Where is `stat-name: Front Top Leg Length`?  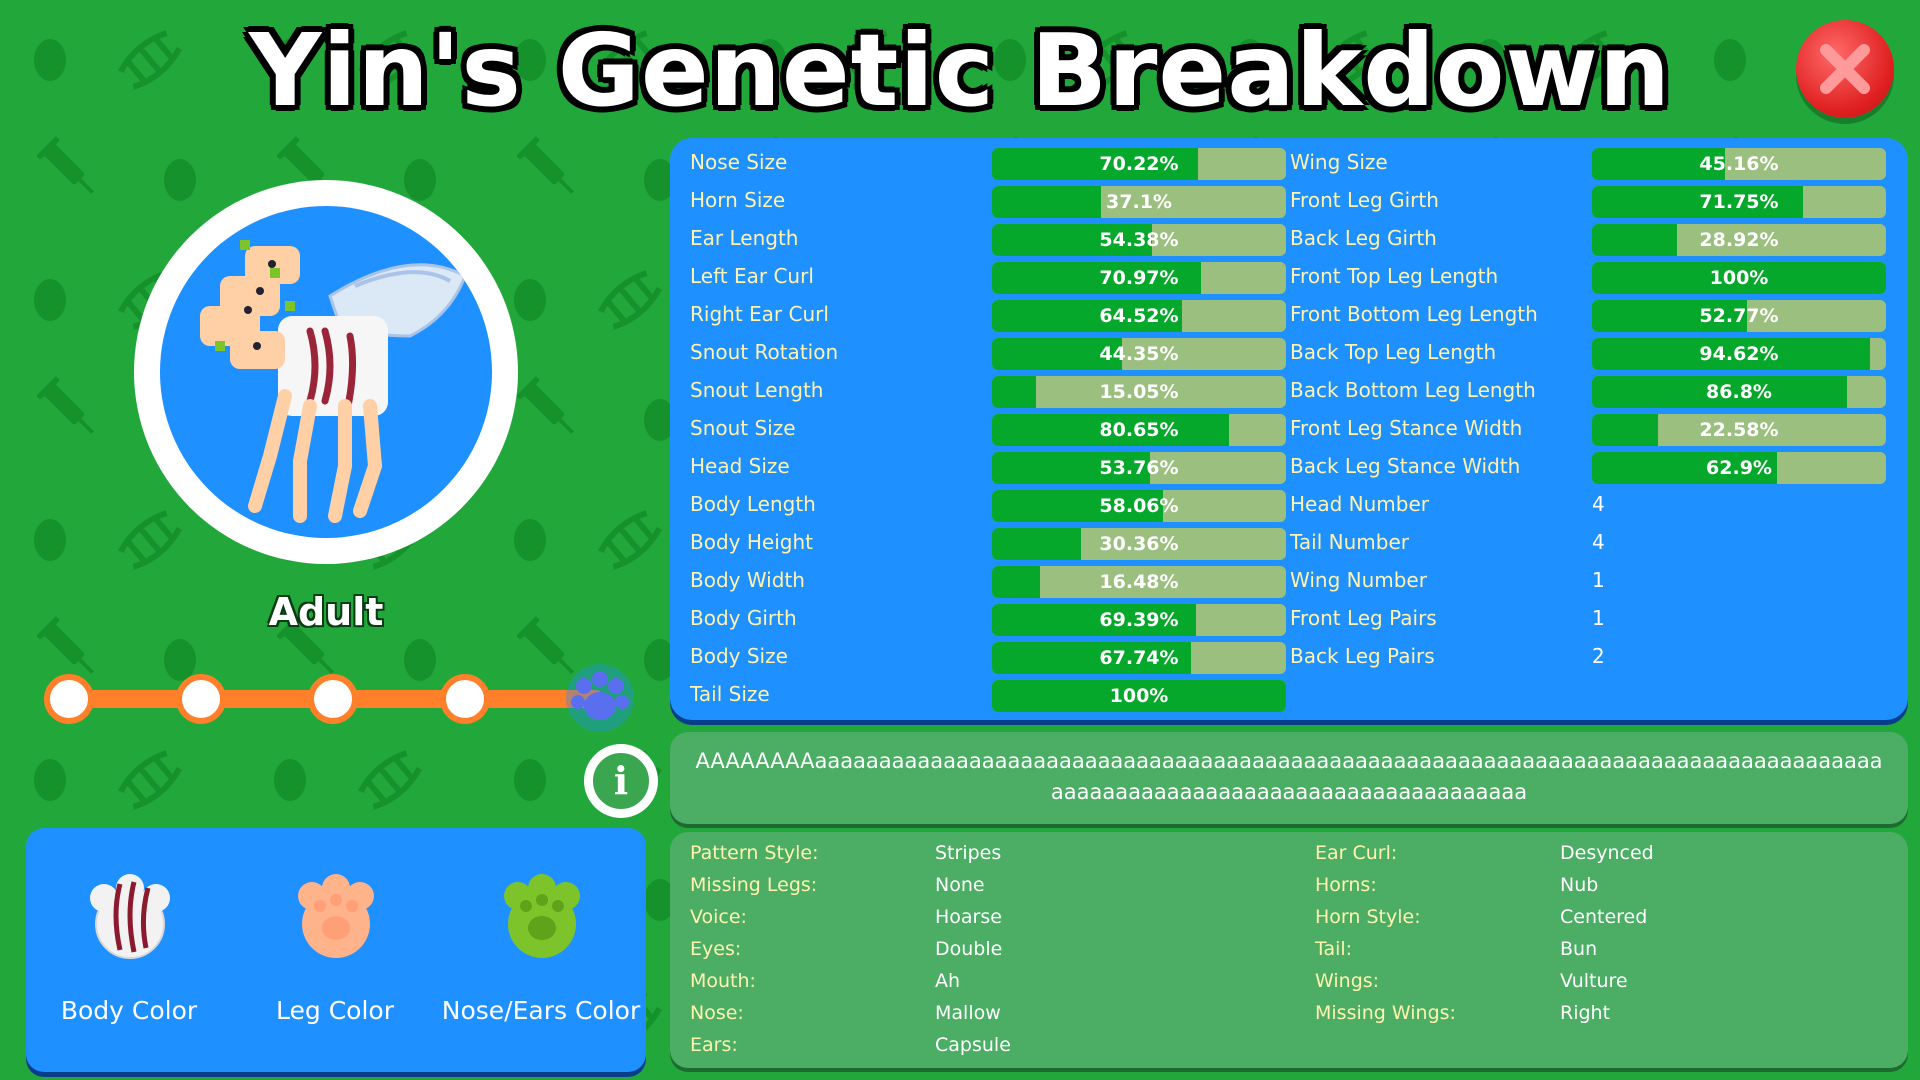 stat-name: Front Top Leg Length is located at coordinates (1394, 276).